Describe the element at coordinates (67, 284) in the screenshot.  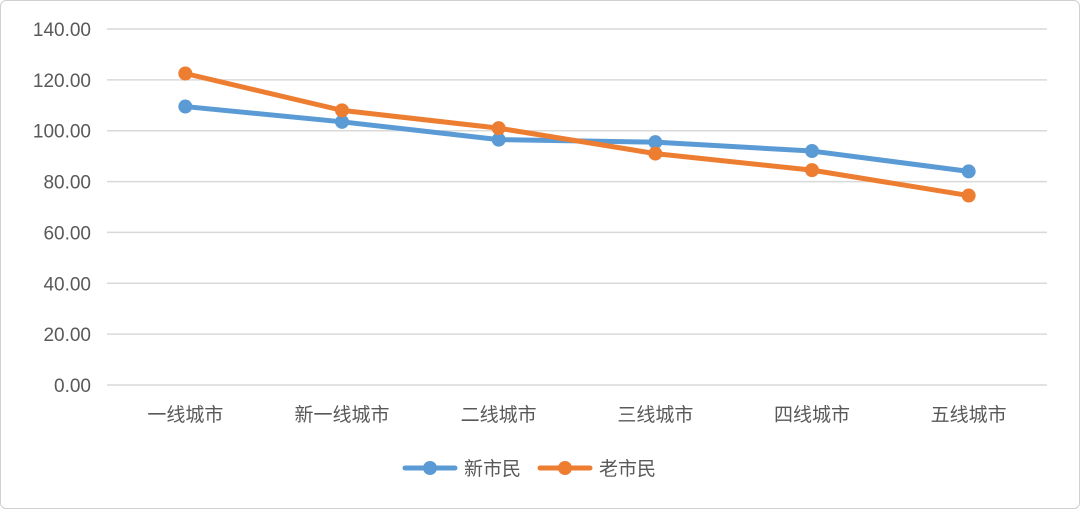
I see `y-tick-label: 40.00` at that location.